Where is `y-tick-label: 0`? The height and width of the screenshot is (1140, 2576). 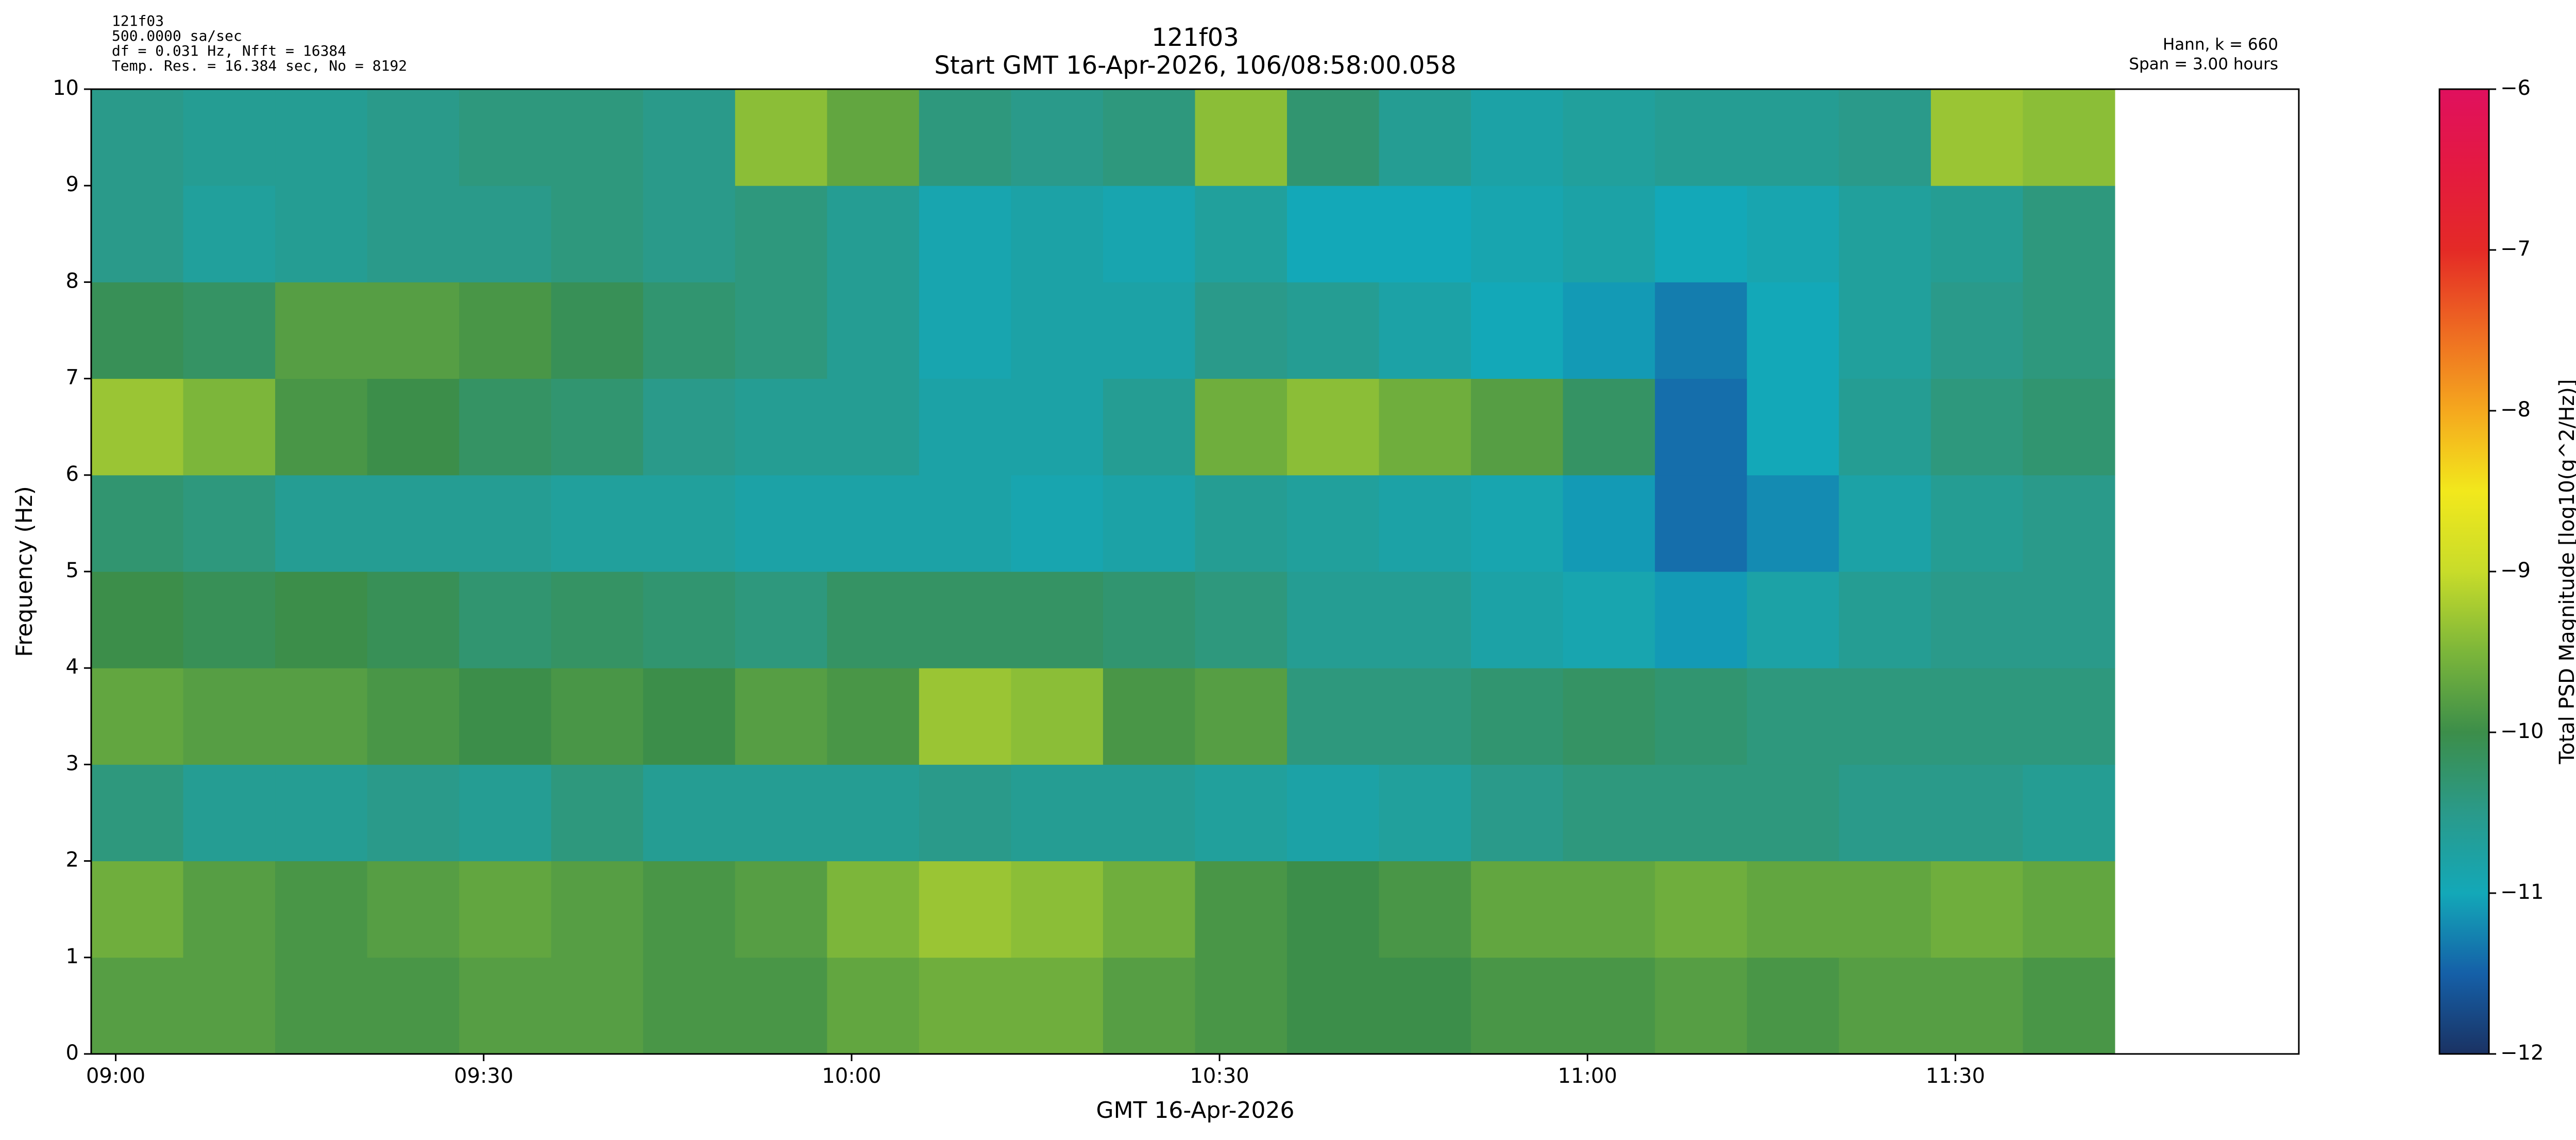
y-tick-label: 0 is located at coordinates (72, 1053).